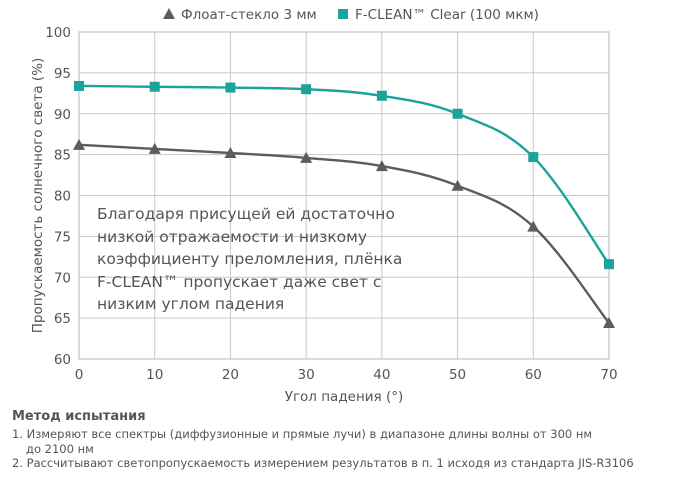 The width and height of the screenshot is (680, 482). I want to click on y-tick-label: 100, so click(58, 33).